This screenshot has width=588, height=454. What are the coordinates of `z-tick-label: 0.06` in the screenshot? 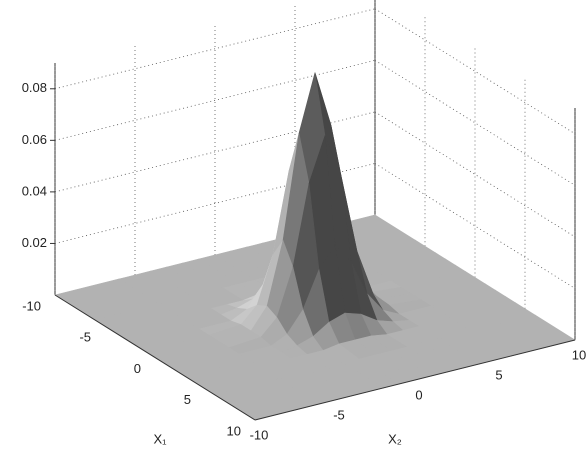 It's located at (34, 139).